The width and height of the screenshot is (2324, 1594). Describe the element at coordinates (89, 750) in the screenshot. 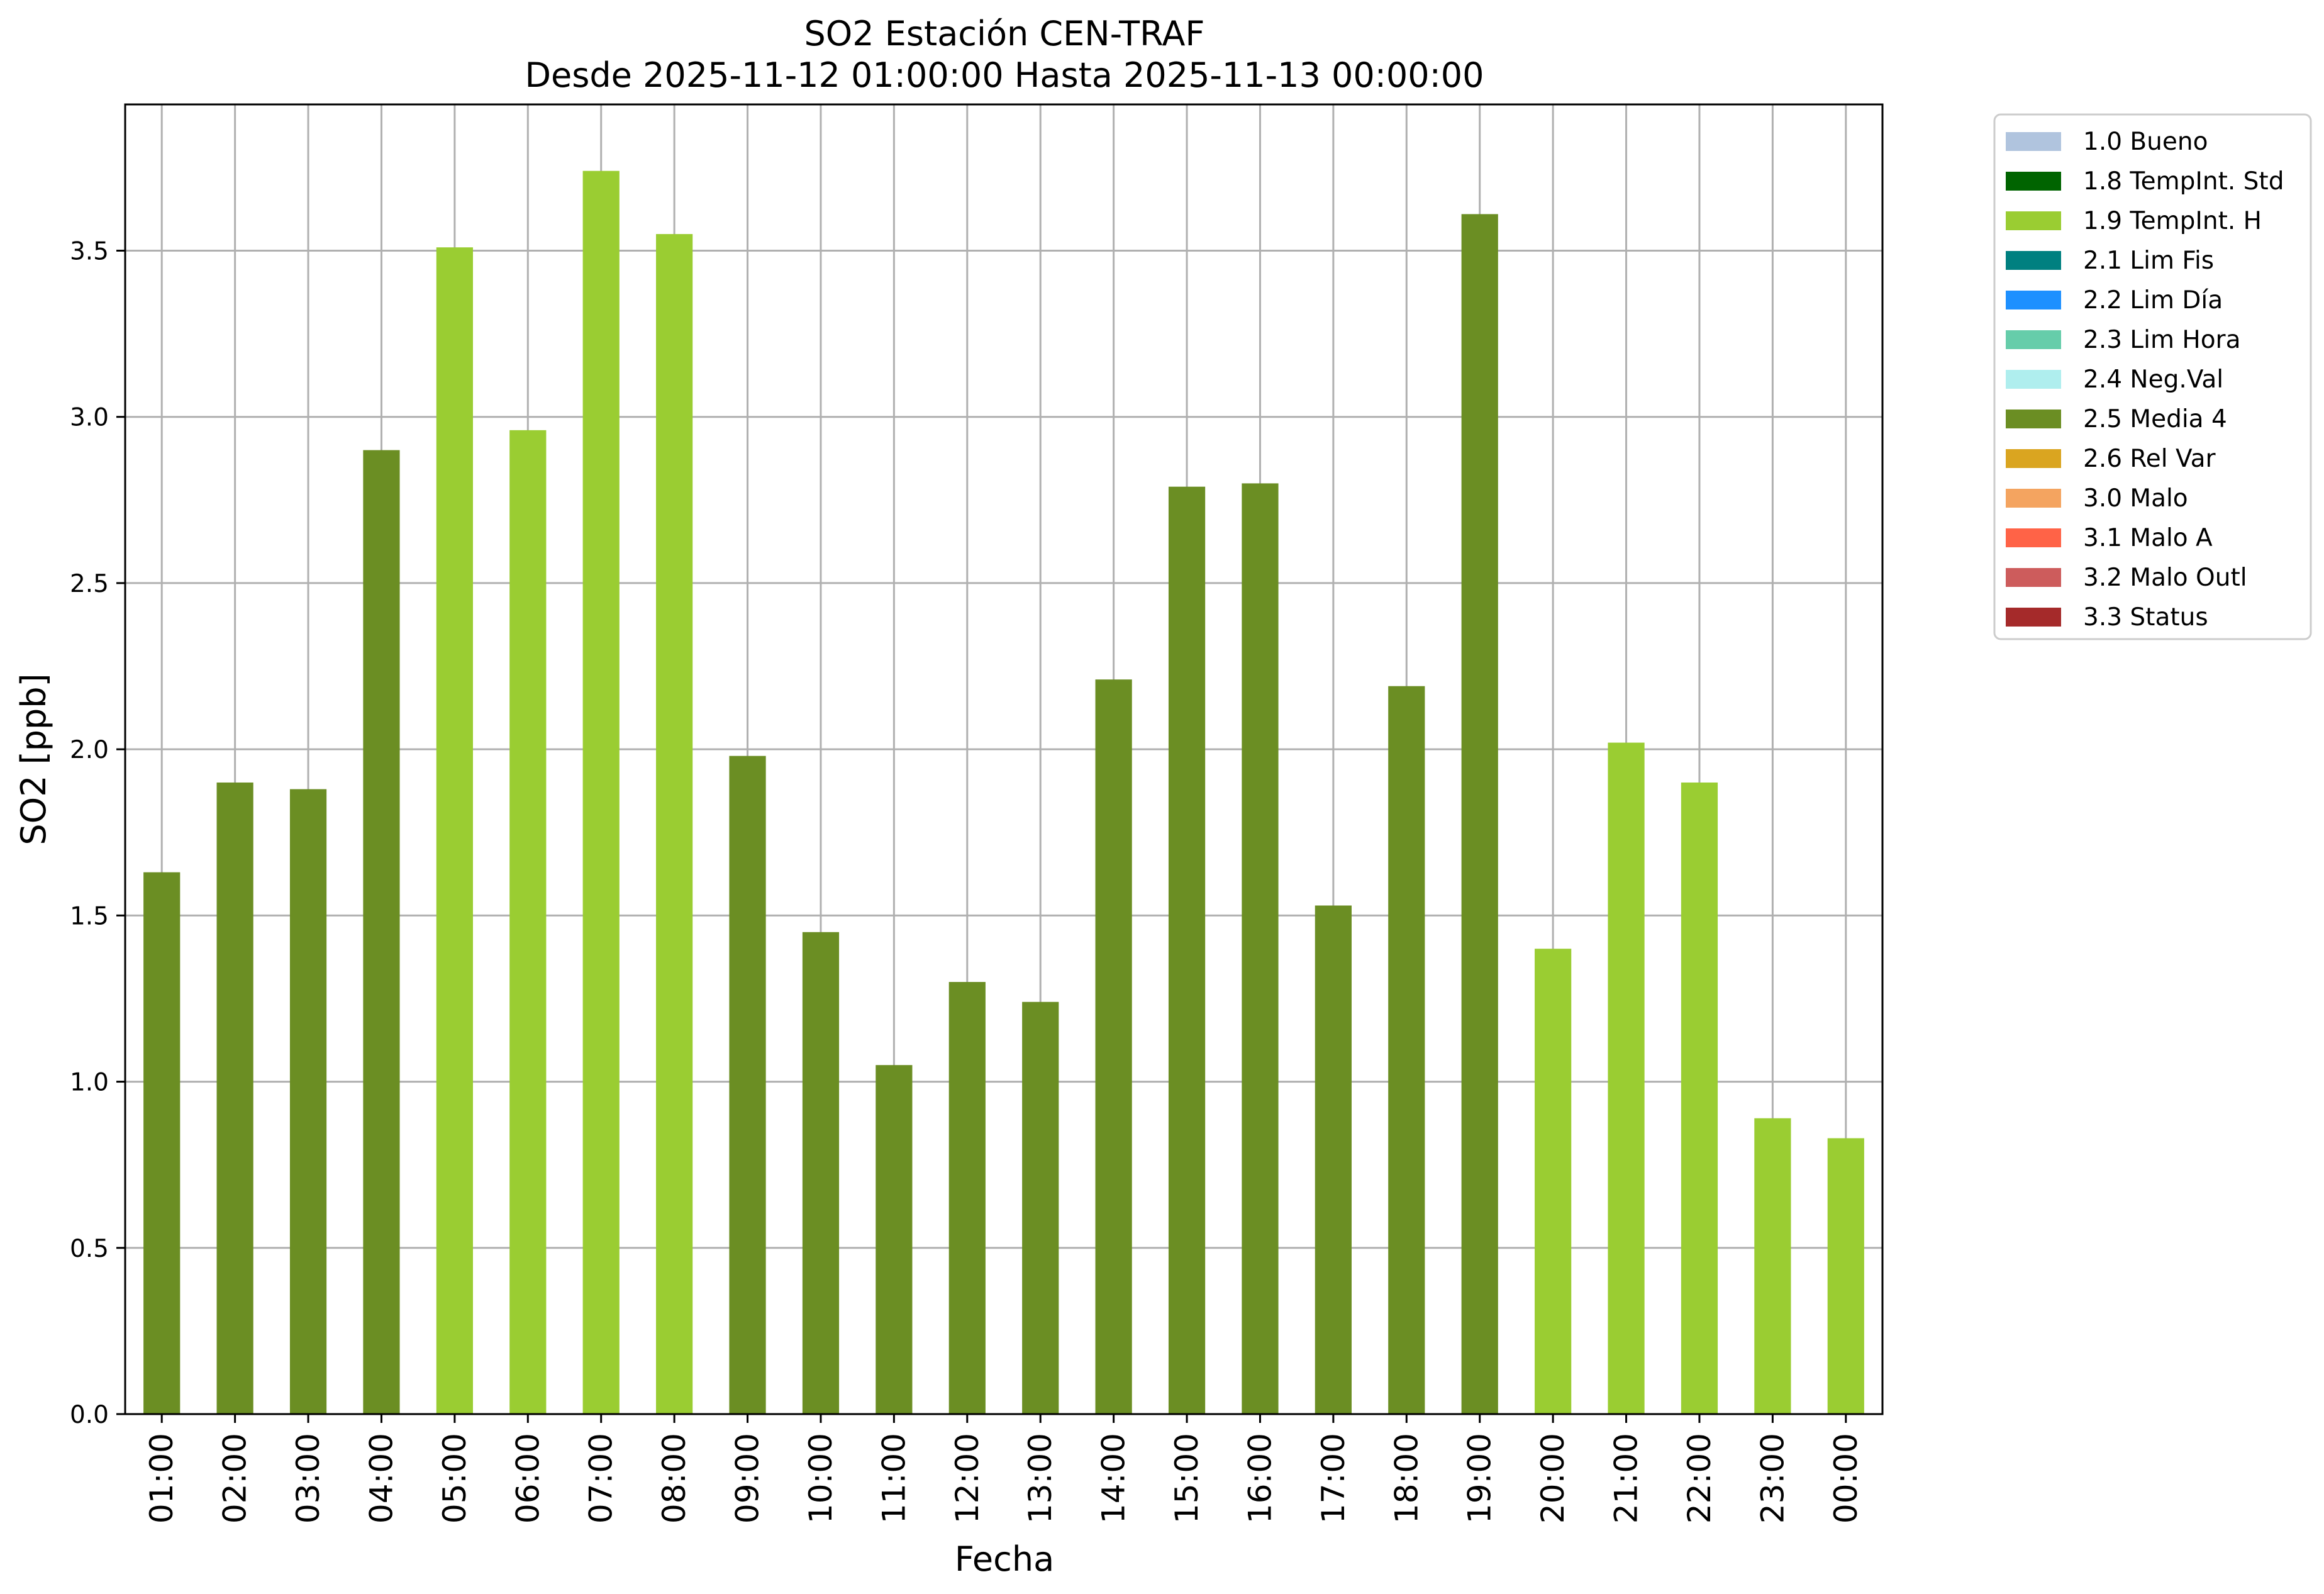

I see `y-tick-label: 2.0` at that location.